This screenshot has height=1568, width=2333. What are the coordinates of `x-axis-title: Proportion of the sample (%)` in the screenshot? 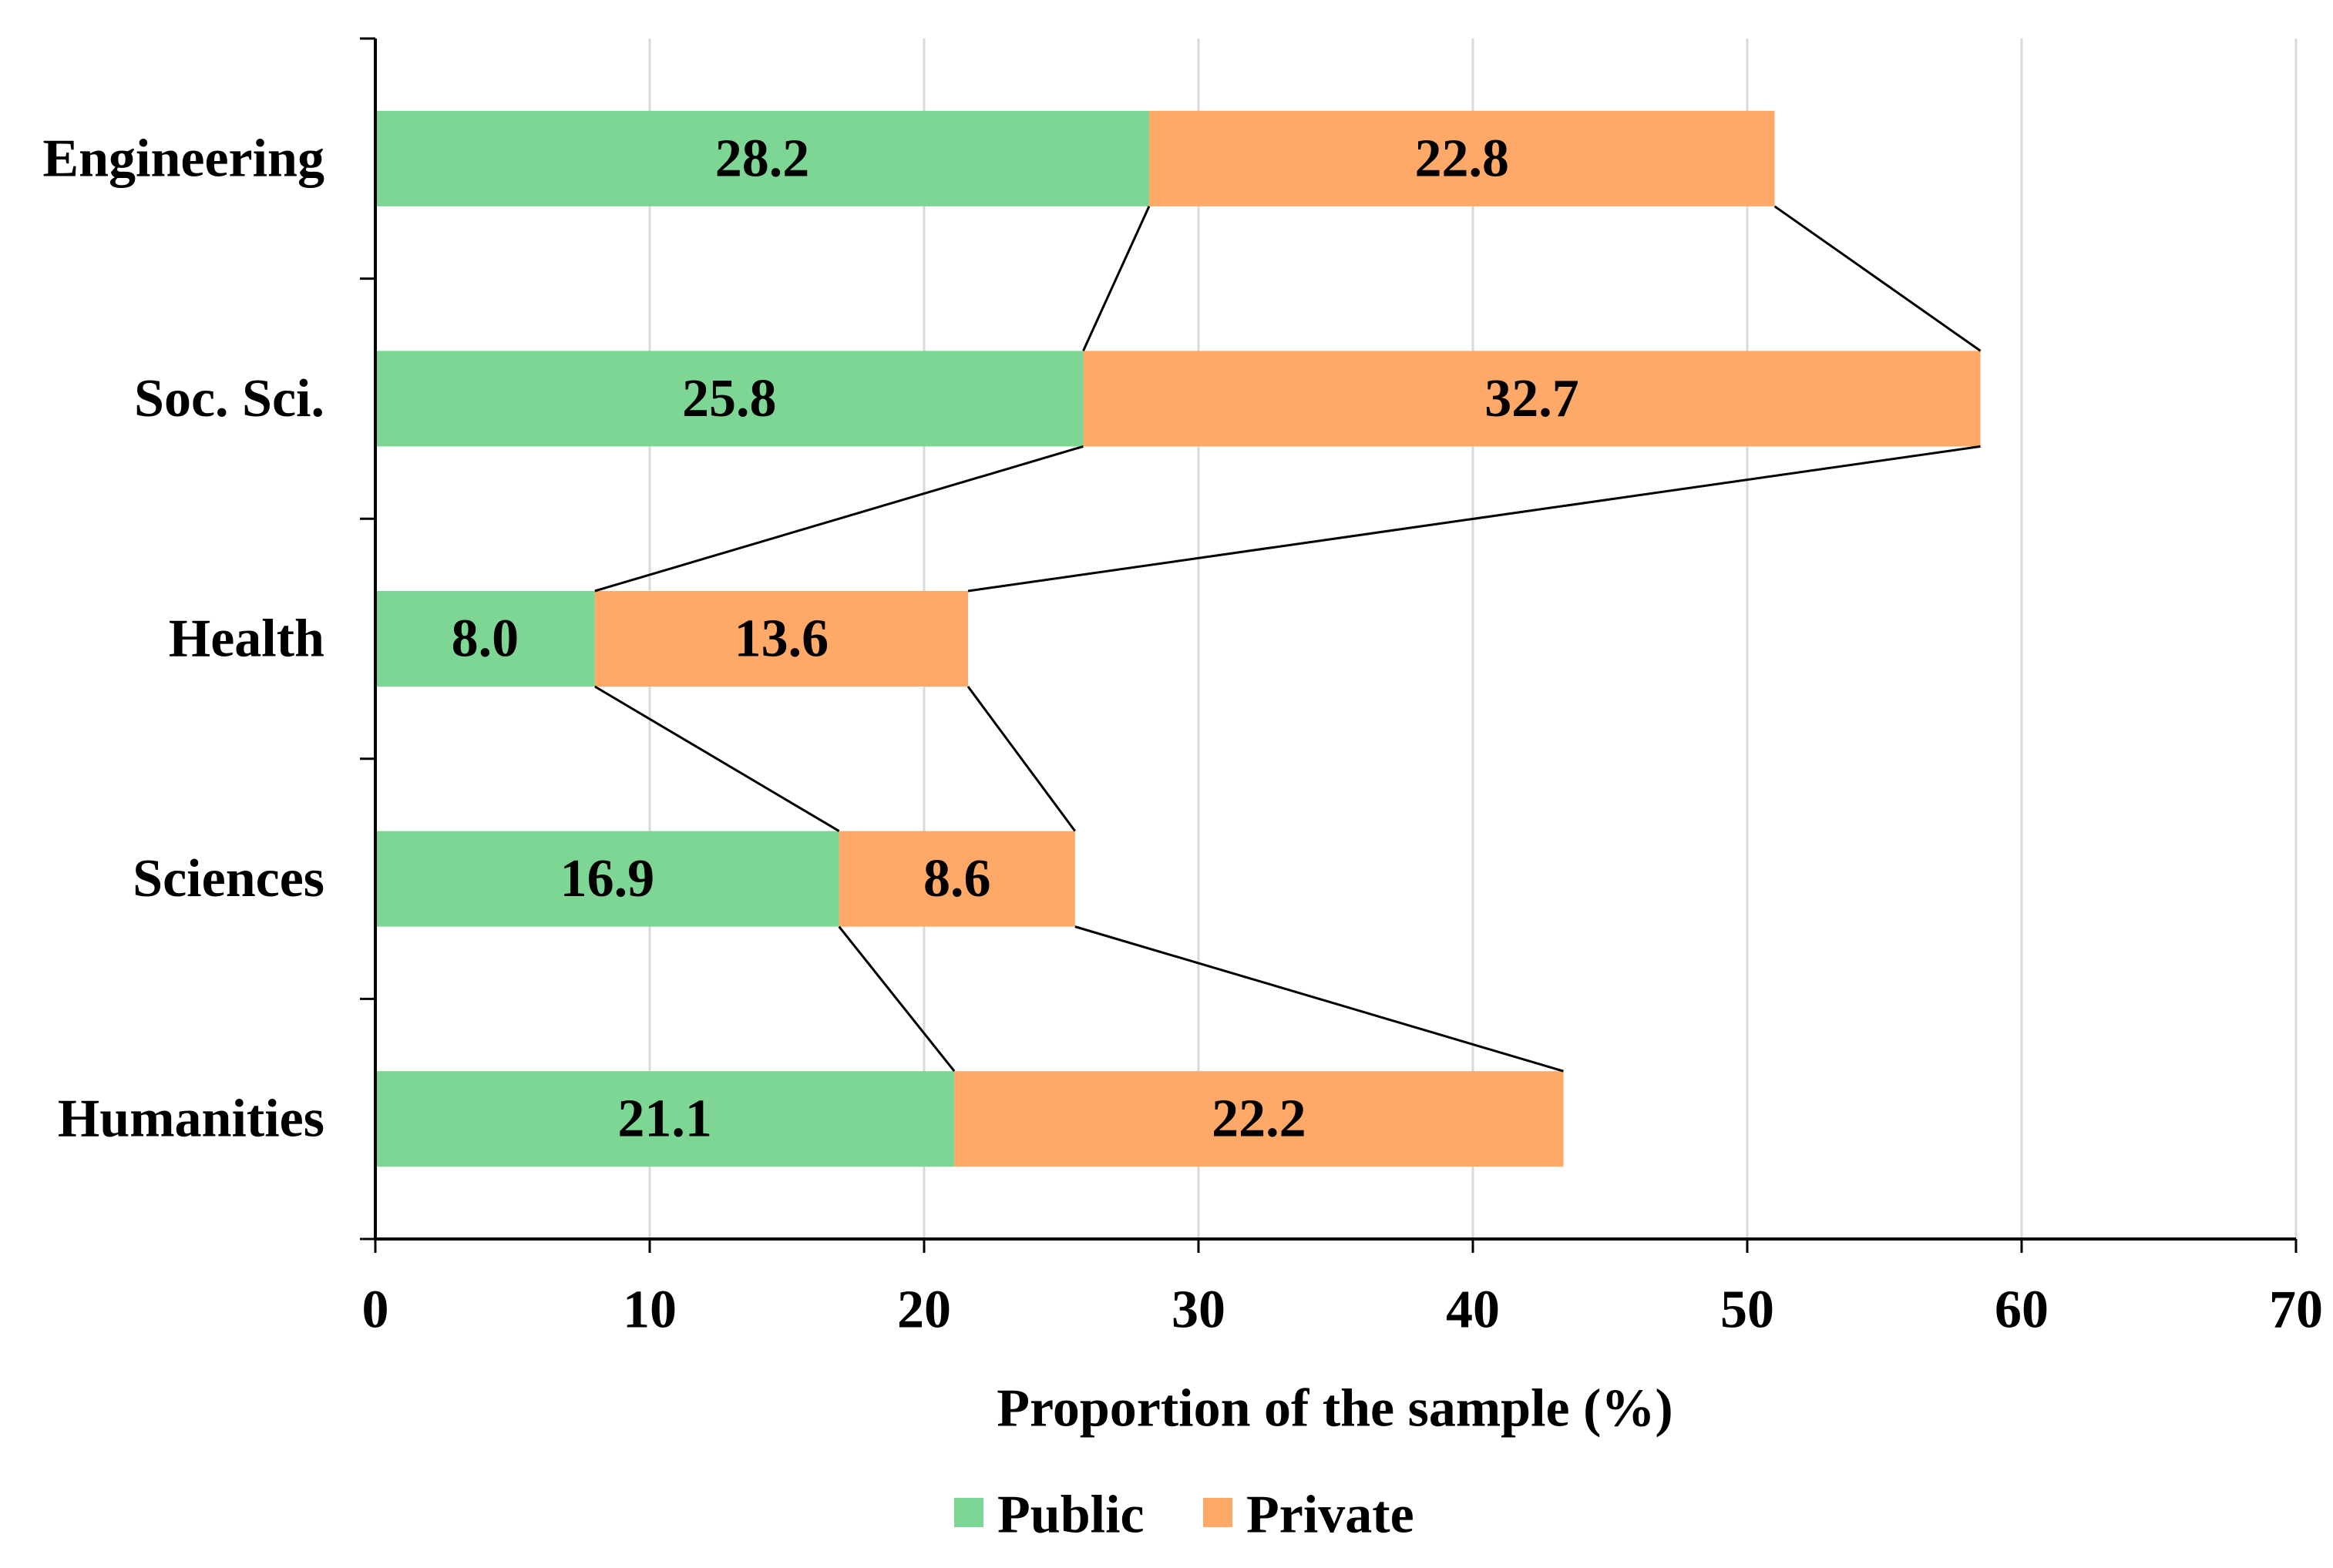 It's located at (1335, 1409).